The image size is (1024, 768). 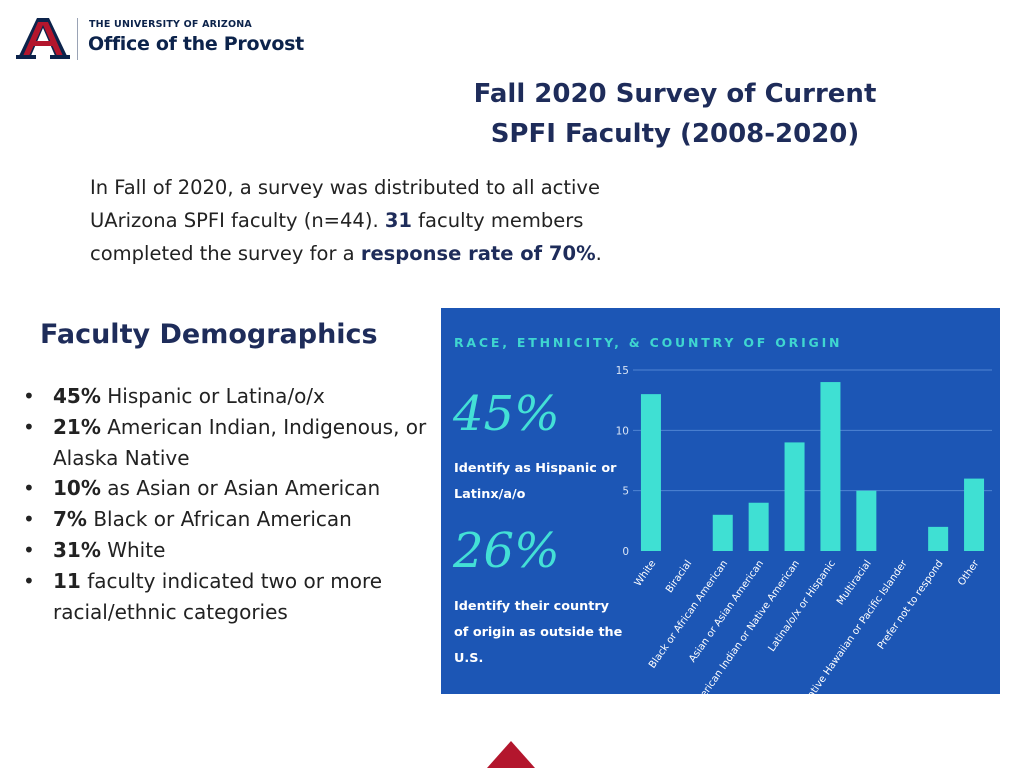 I want to click on stat-hispanic-caption: Identify as Hispanic or Latinx/a/o, so click(x=535, y=481).